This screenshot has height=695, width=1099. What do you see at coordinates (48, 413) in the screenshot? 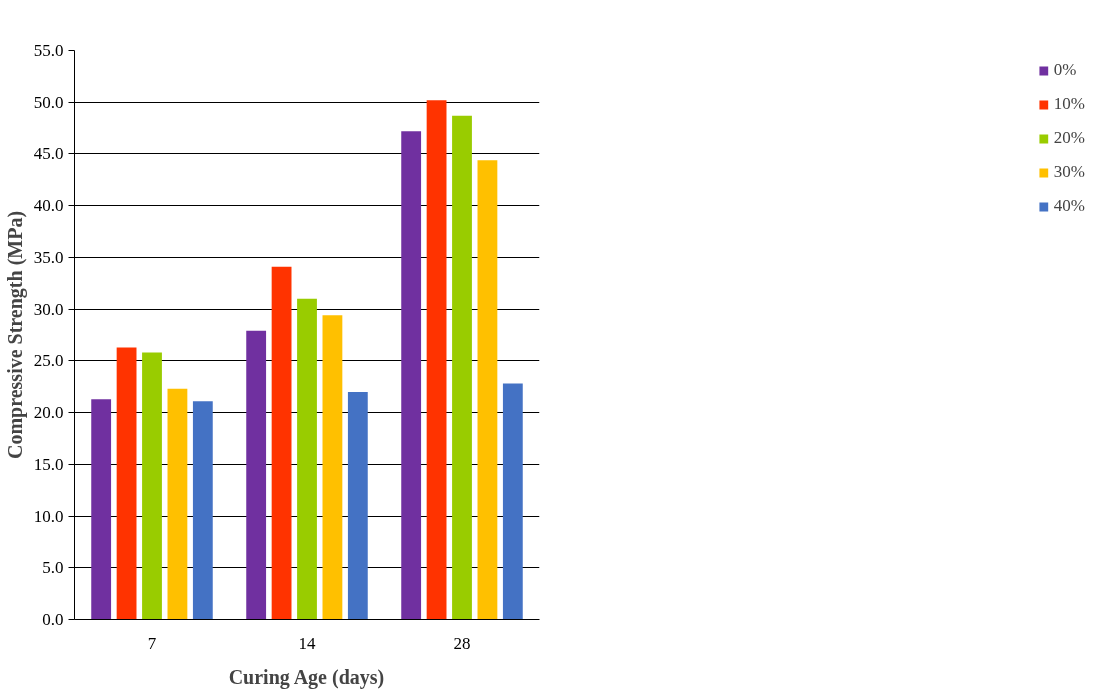
I see `y-tick-label: 20.0` at bounding box center [48, 413].